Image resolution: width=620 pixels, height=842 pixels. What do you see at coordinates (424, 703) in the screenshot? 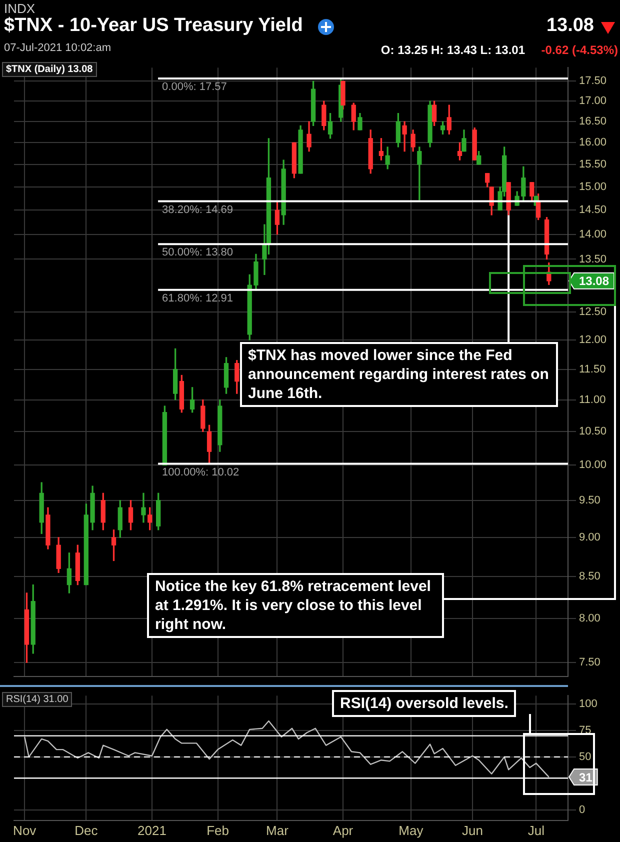
I see `annotation: RSI(14) oversold levels.` at bounding box center [424, 703].